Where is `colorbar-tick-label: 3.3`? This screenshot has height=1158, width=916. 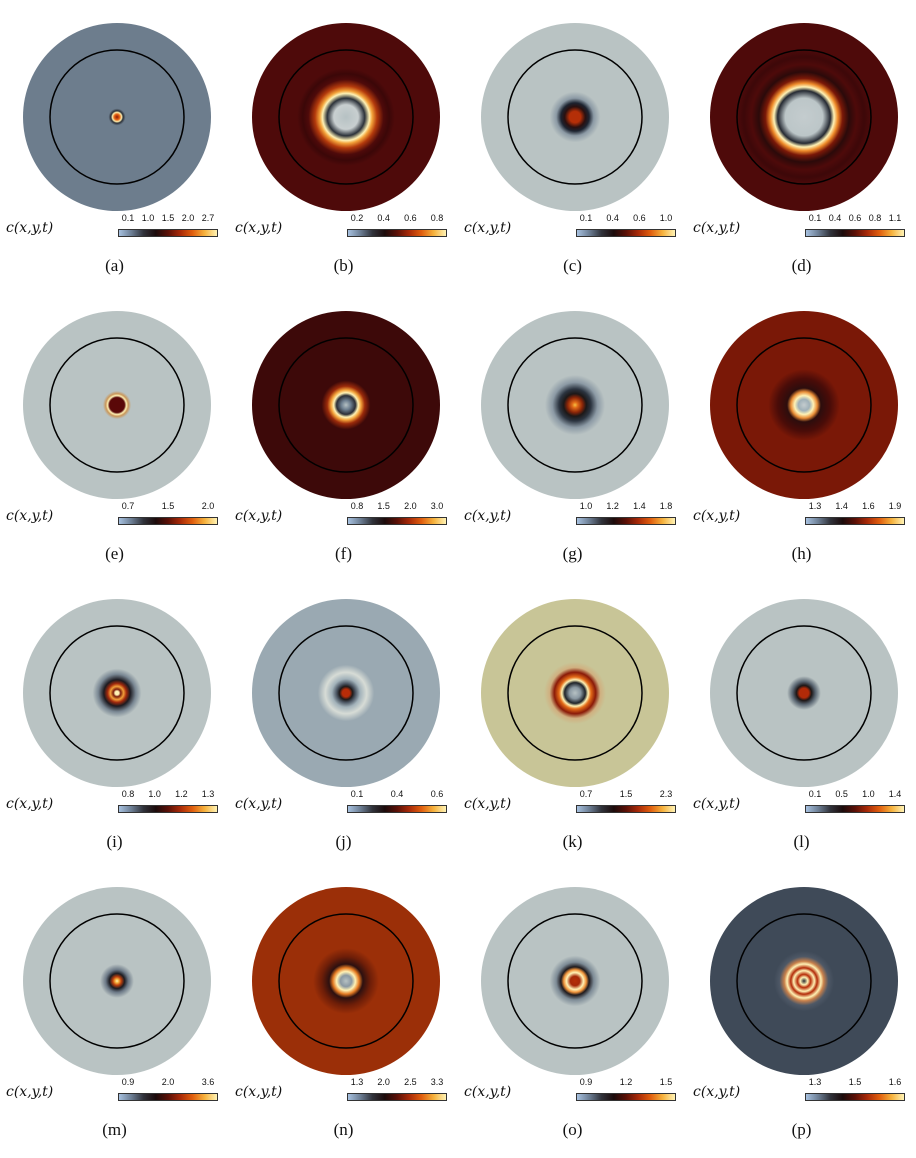
colorbar-tick-label: 3.3 is located at coordinates (437, 1082).